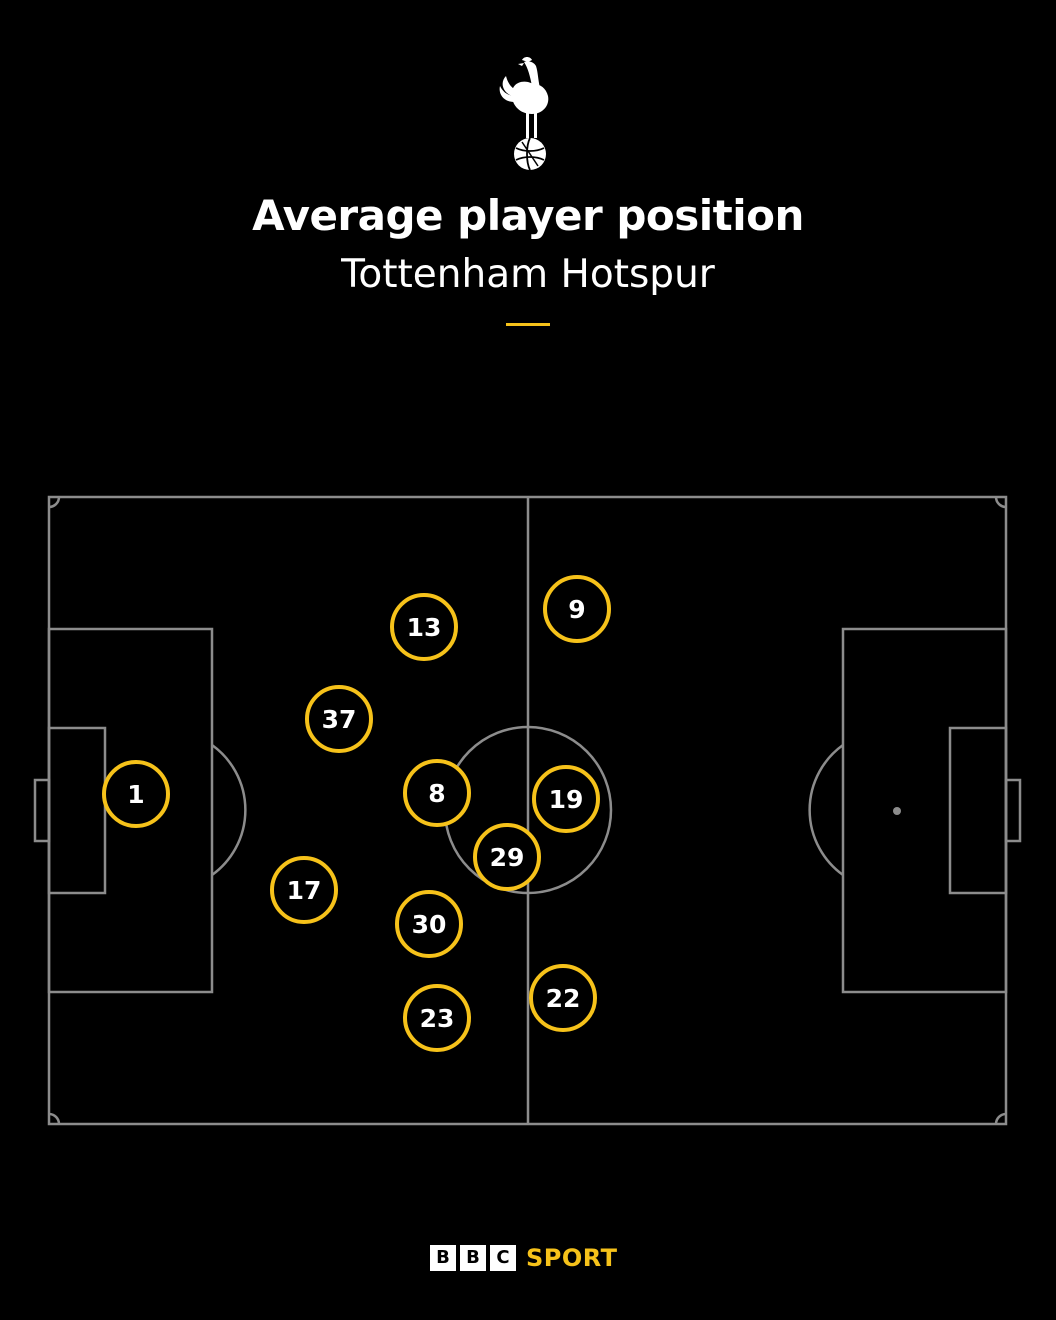 This screenshot has width=1056, height=1320. What do you see at coordinates (229, 810) in the screenshot?
I see `left-penalty-arc` at bounding box center [229, 810].